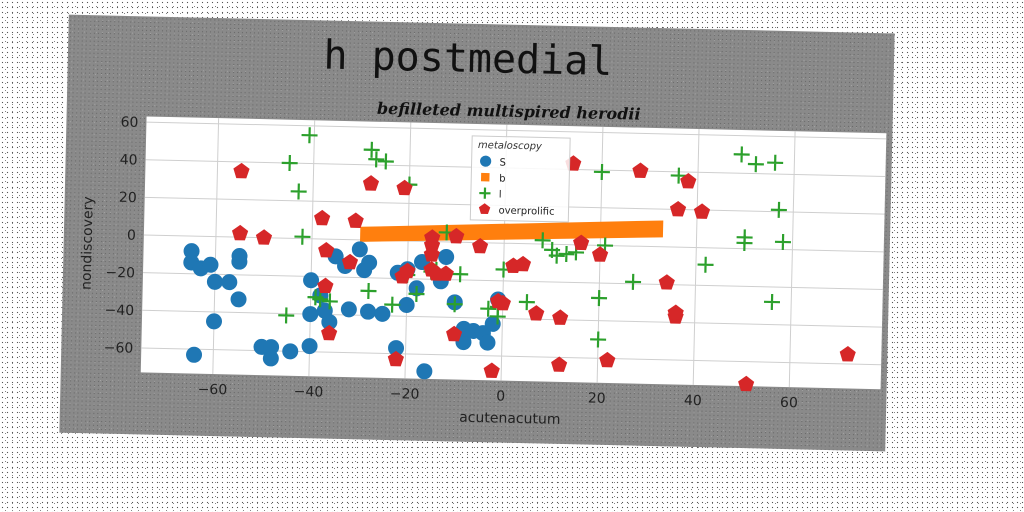 This screenshot has height=512, width=1024. I want to click on x-tick-label: −20, so click(405, 394).